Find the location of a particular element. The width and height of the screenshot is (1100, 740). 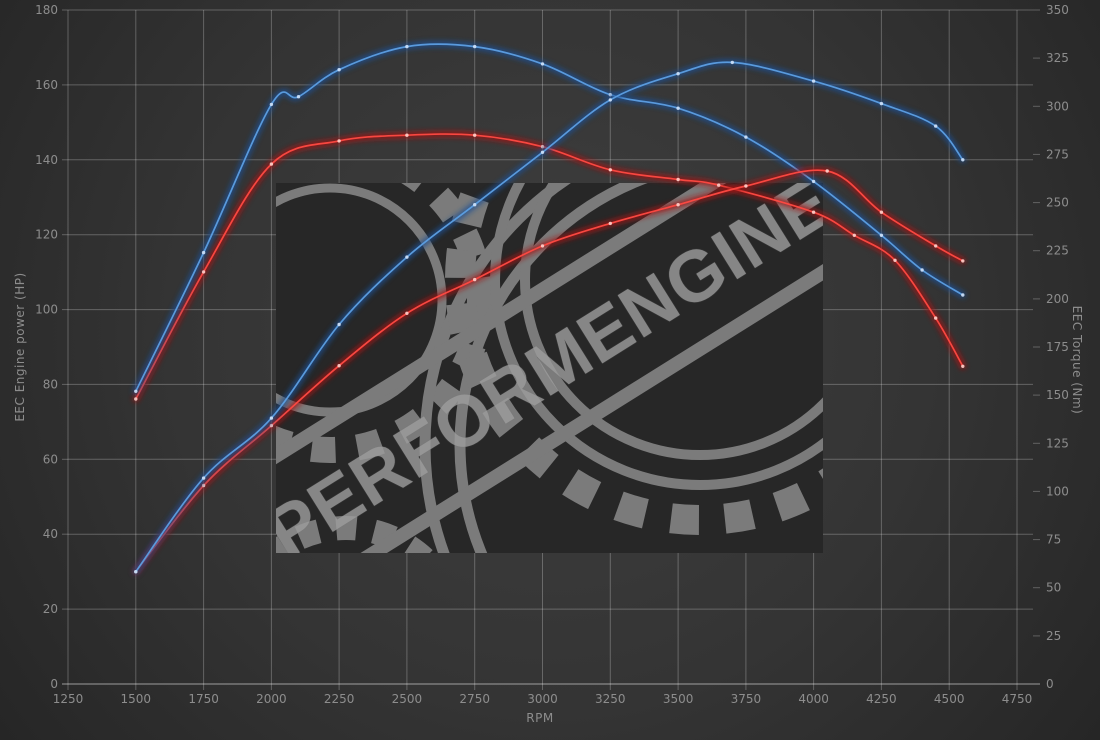

svg-text: 200 is located at coordinates (1057, 299).